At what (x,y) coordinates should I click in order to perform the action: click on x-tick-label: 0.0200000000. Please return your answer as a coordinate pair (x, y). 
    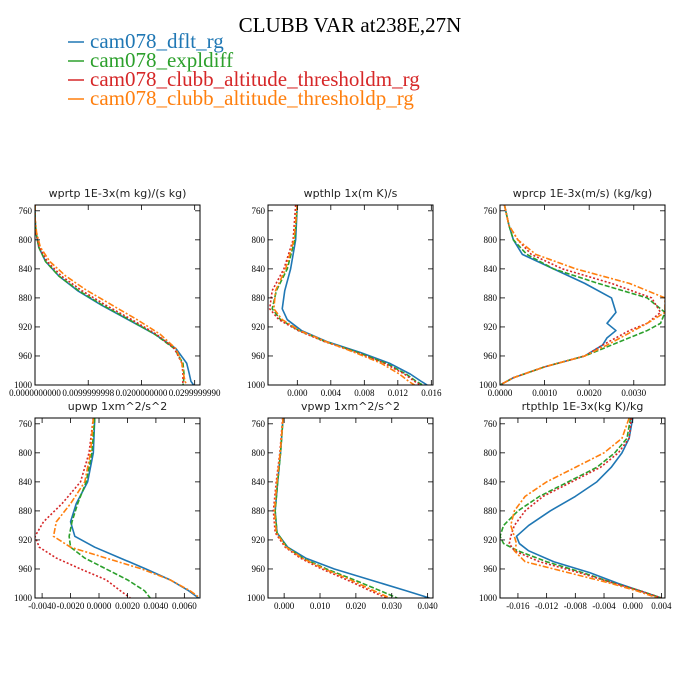
    Looking at the image, I should click on (142, 393).